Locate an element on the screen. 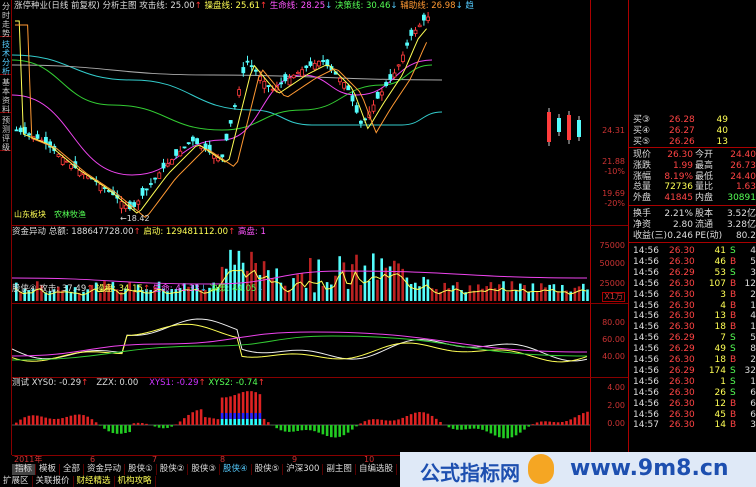 Image resolution: width=756 pixels, height=487 pixels. volume-ma-yellow is located at coordinates (300, 282).